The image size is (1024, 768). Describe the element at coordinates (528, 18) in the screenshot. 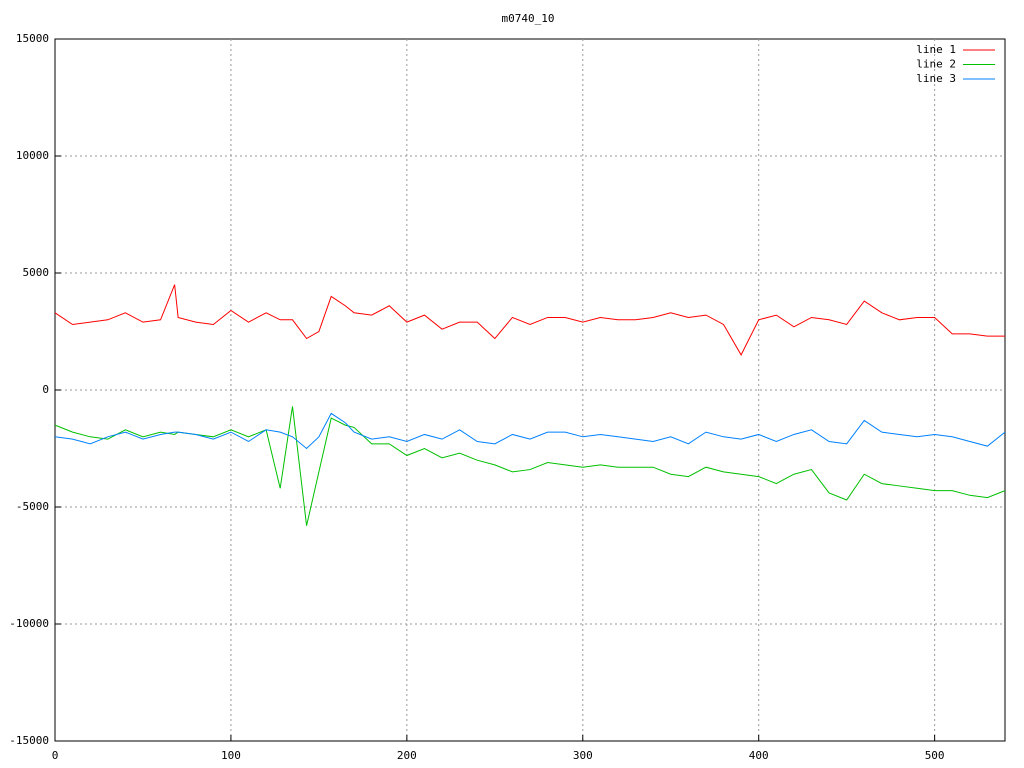

I see `chart-title: m0740_10` at that location.